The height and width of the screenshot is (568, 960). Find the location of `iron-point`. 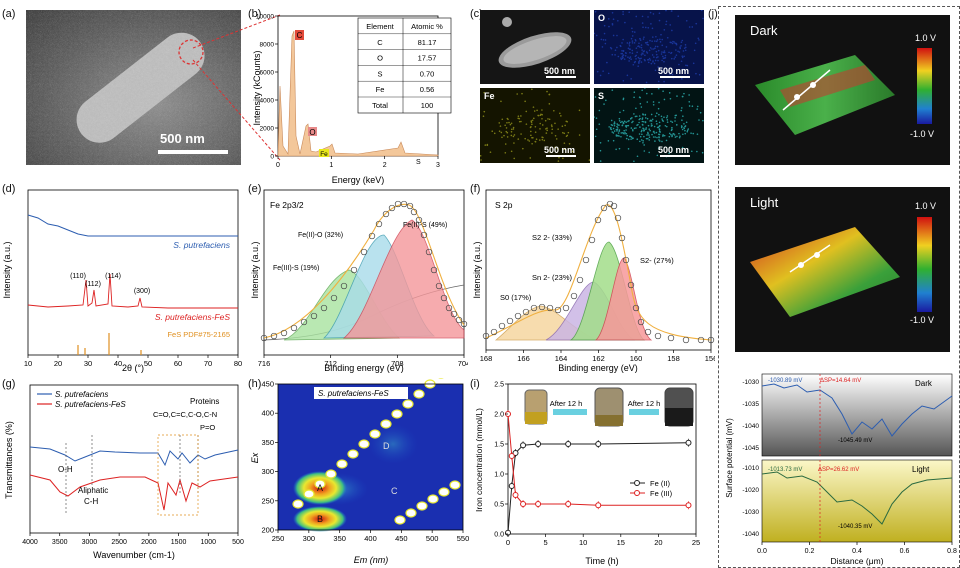

iron-point is located at coordinates (568, 444).